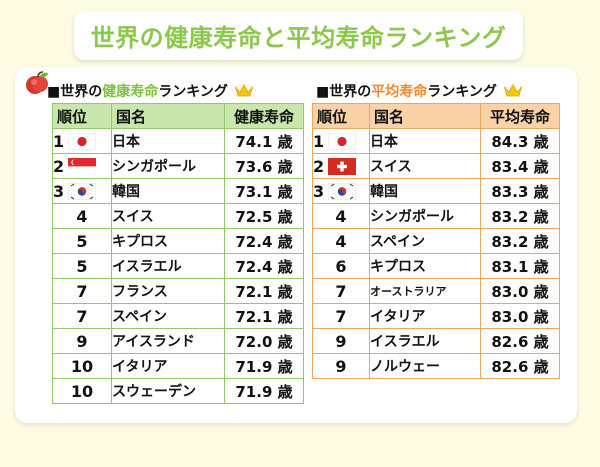 Image resolution: width=600 pixels, height=467 pixels. What do you see at coordinates (82, 391) in the screenshot?
I see `rank-number: 10` at bounding box center [82, 391].